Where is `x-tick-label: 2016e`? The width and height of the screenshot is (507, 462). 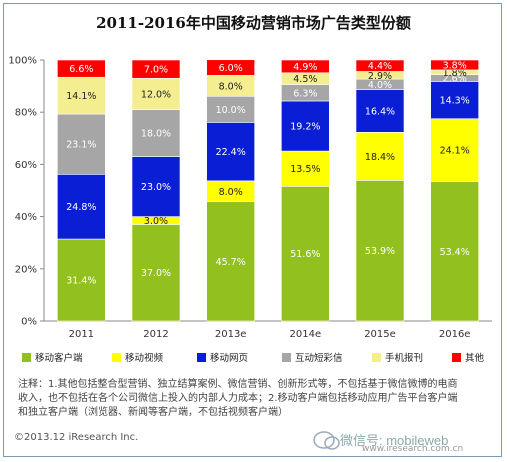
x-tick-label: 2016e is located at coordinates (455, 334).